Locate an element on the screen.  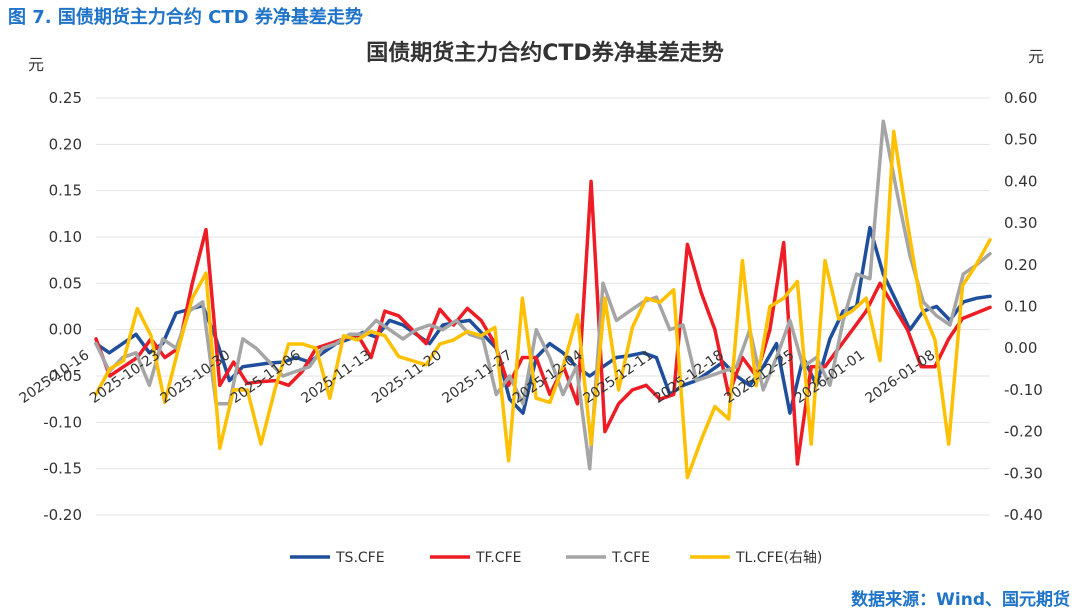
left-tick-label: 0.15 is located at coordinates (65, 191).